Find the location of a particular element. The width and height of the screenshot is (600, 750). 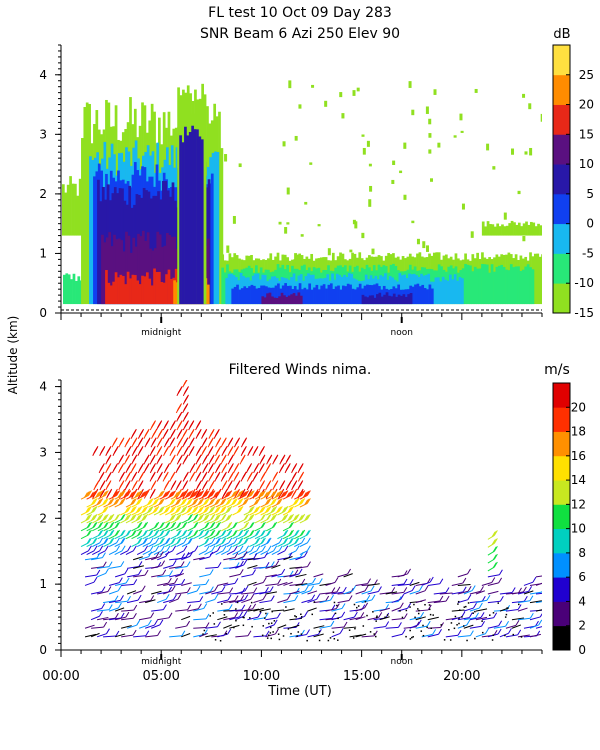

wind-colorbar-label: 10 is located at coordinates (578, 529).